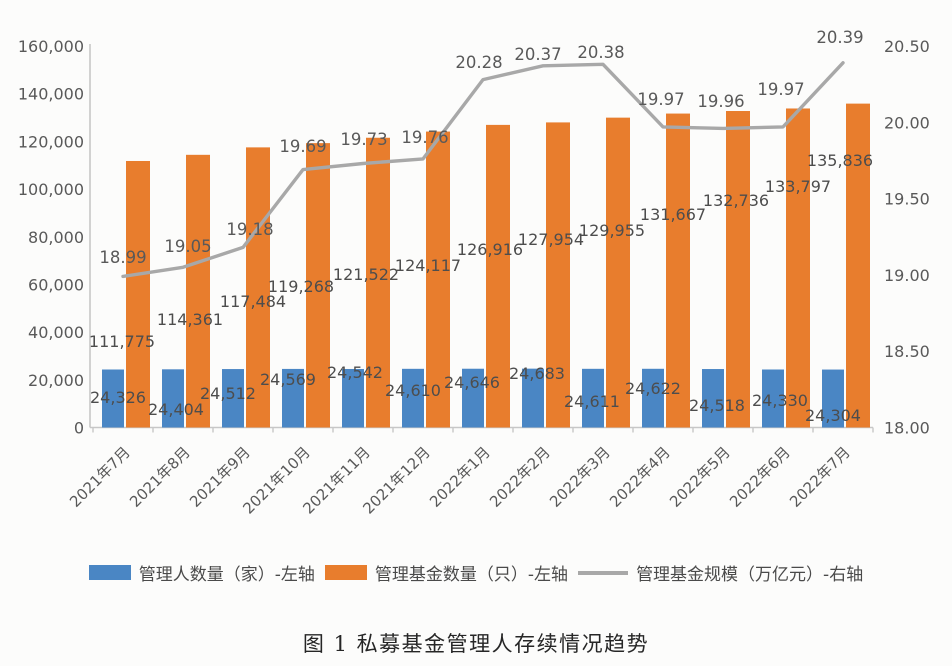 This screenshot has height=666, width=952. What do you see at coordinates (580, 477) in the screenshot?
I see `x-category-label: 2022年3月` at bounding box center [580, 477].